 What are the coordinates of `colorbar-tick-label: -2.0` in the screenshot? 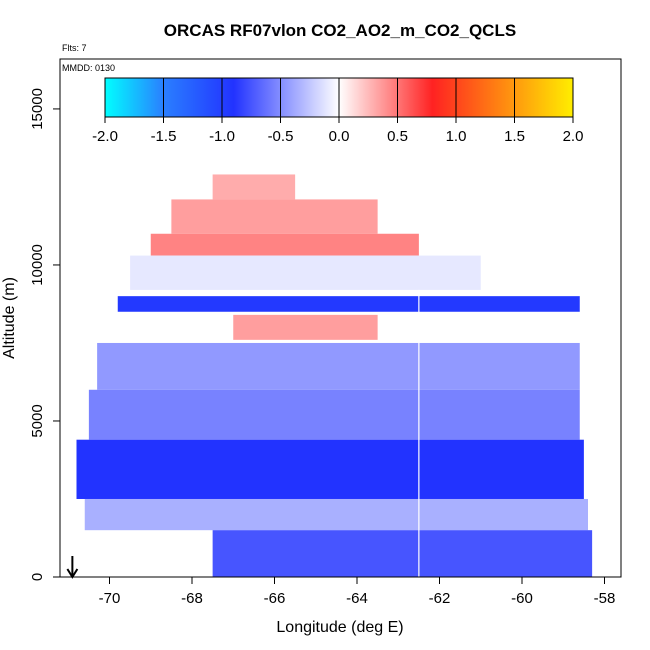 It's located at (105, 136).